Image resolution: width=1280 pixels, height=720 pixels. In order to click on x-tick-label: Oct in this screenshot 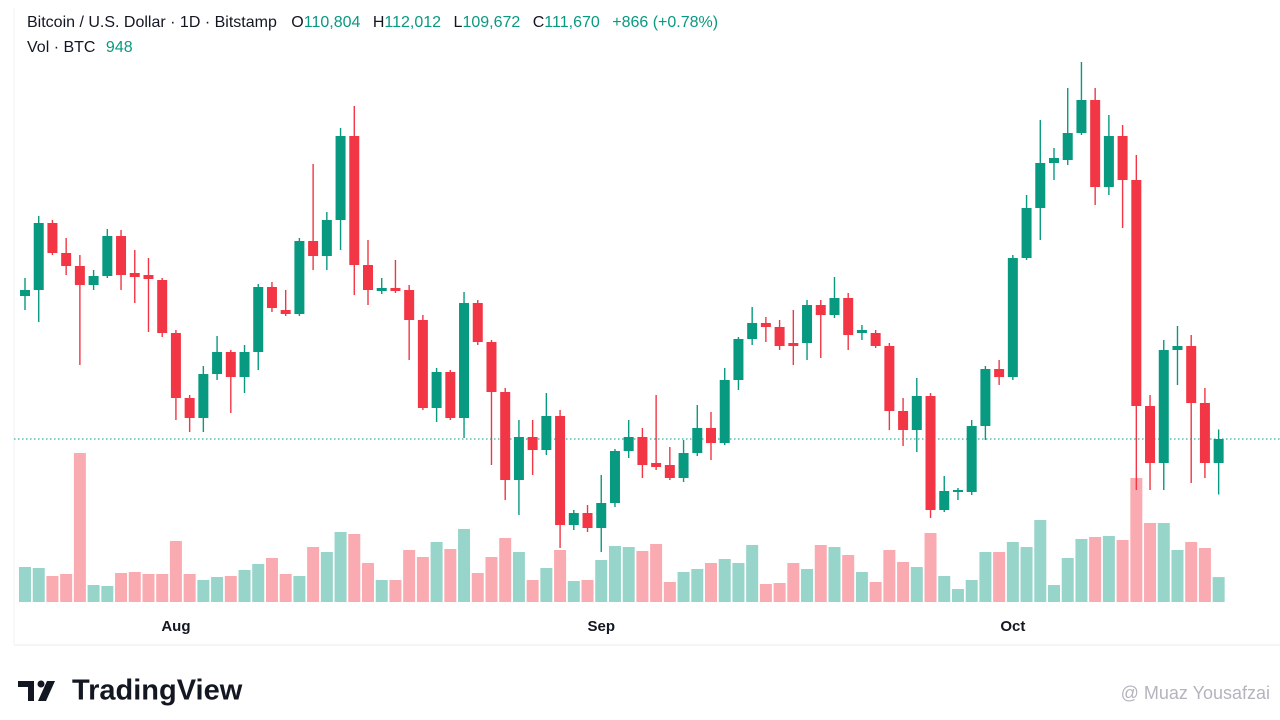, I will do `click(1012, 626)`.